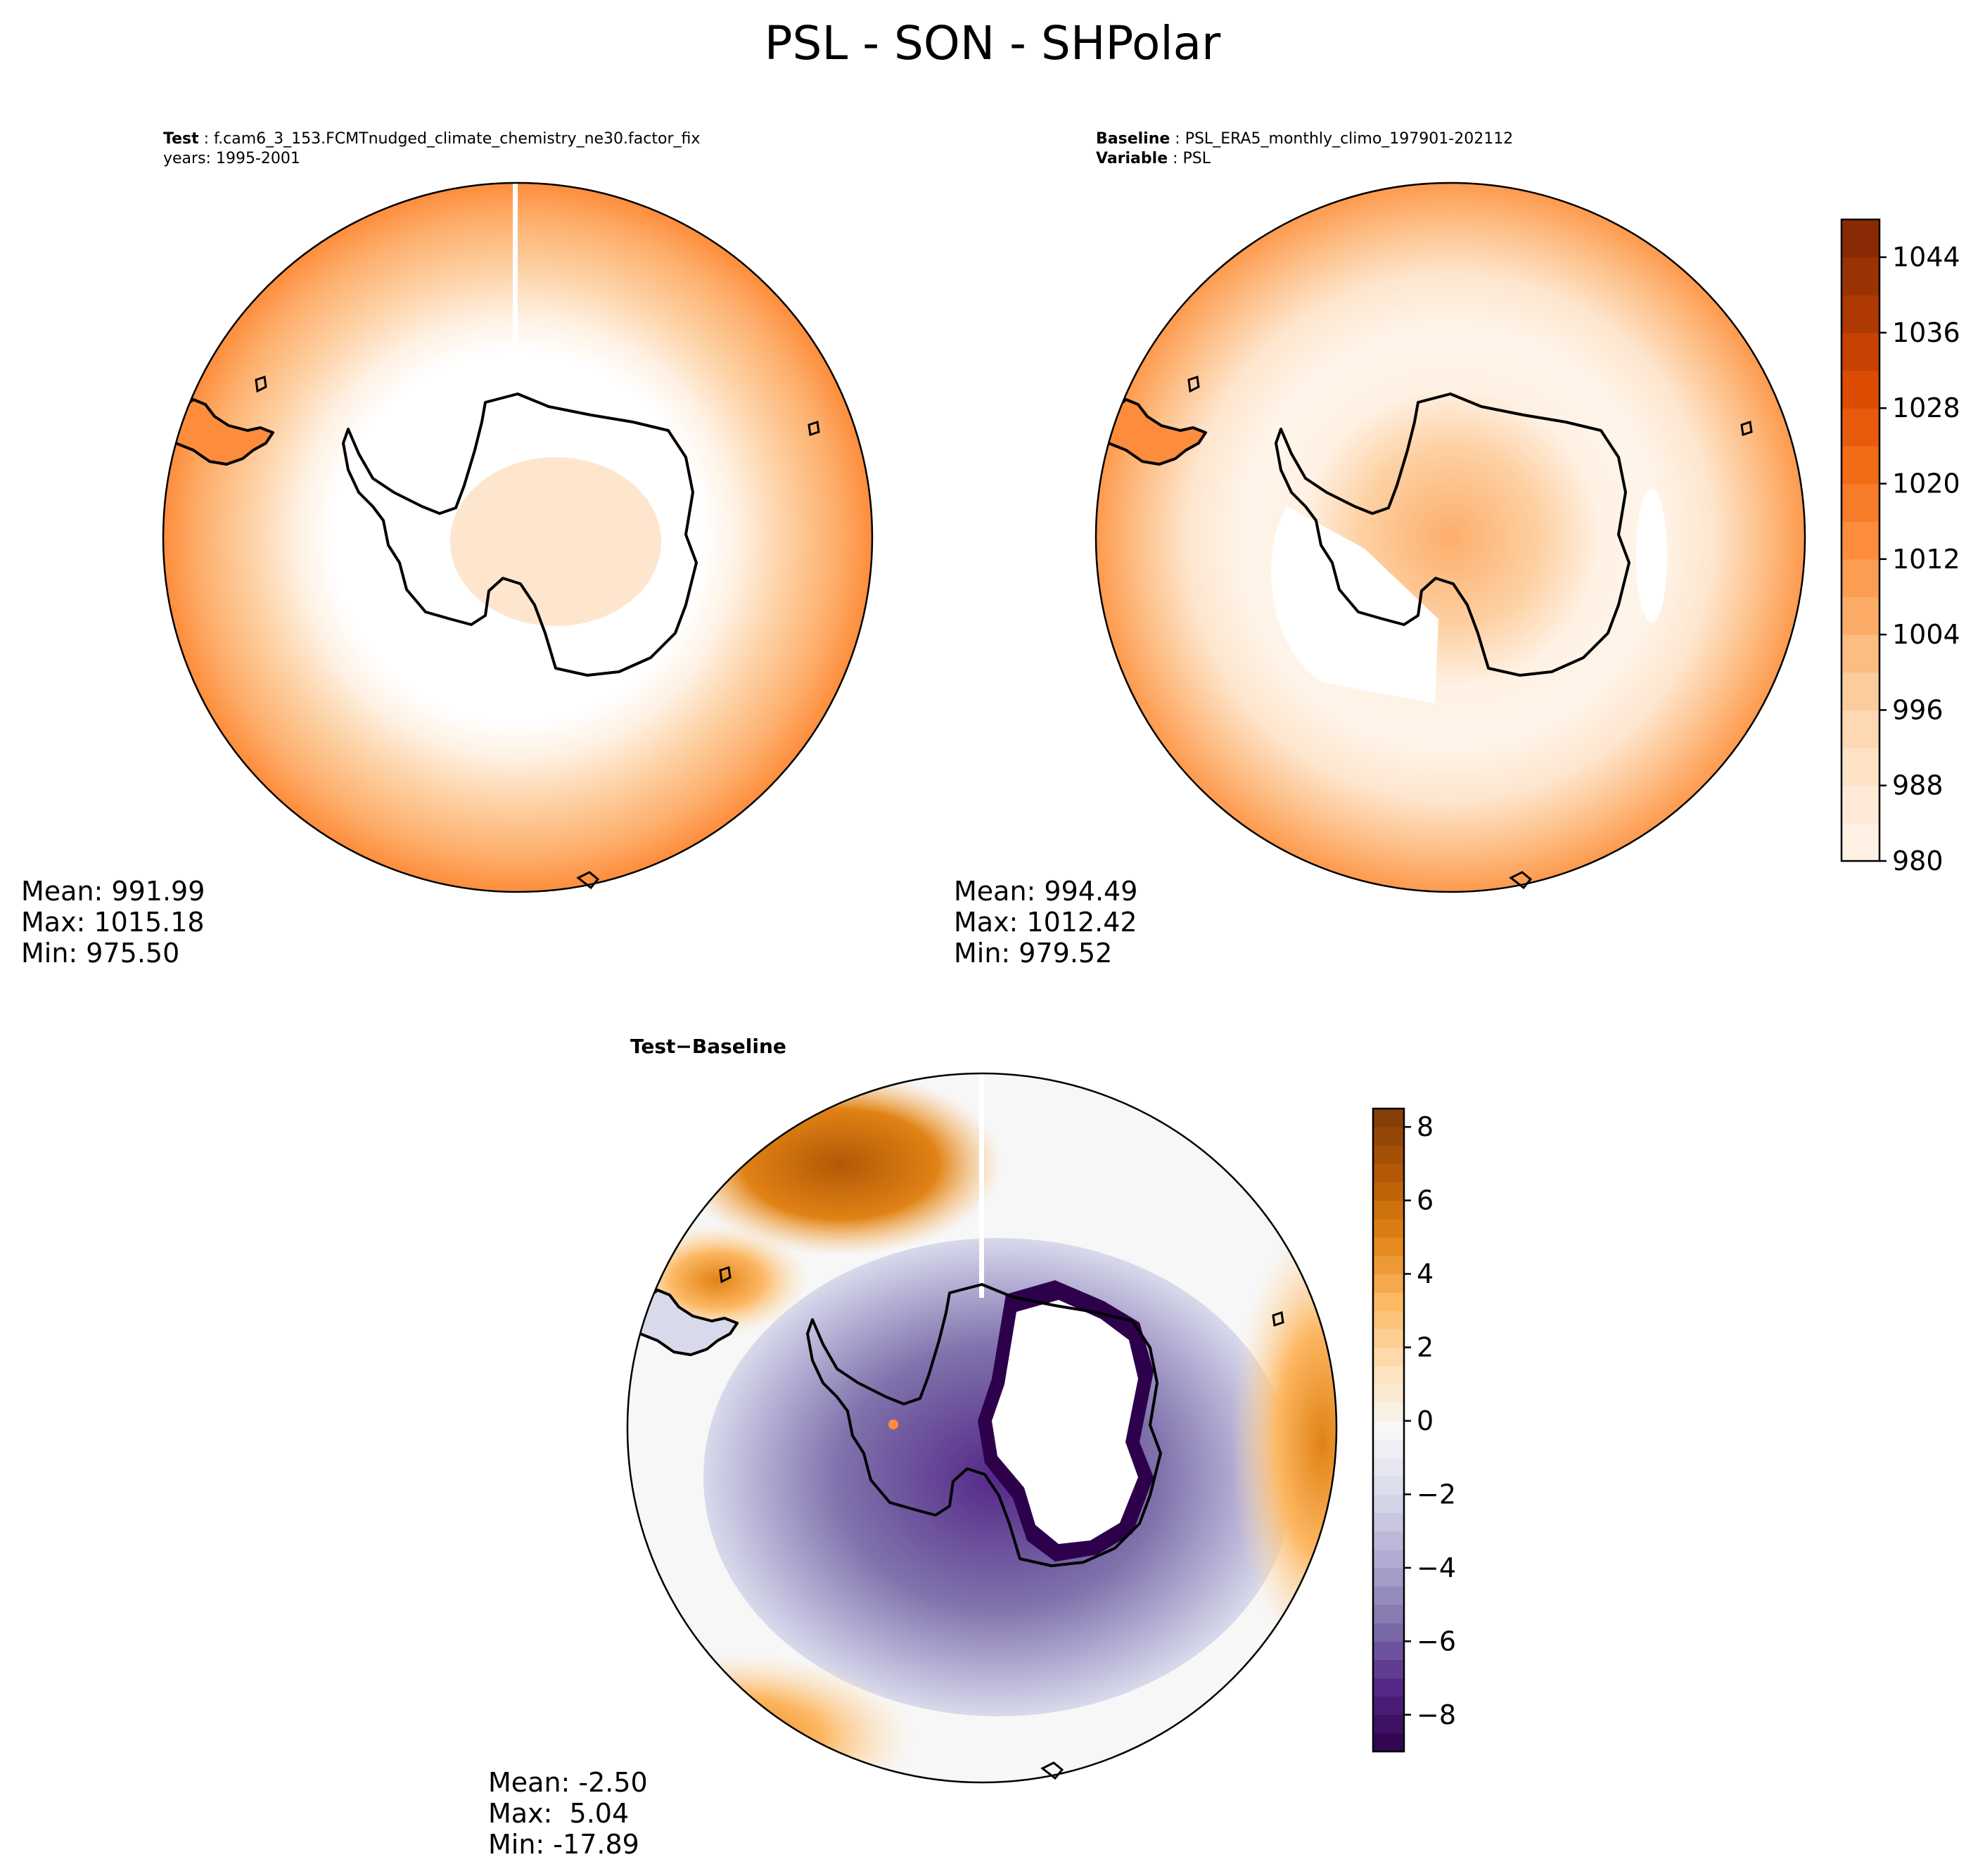 This screenshot has height=1876, width=1985. I want to click on diff-colorbar-tick-label: −6, so click(1436, 1641).